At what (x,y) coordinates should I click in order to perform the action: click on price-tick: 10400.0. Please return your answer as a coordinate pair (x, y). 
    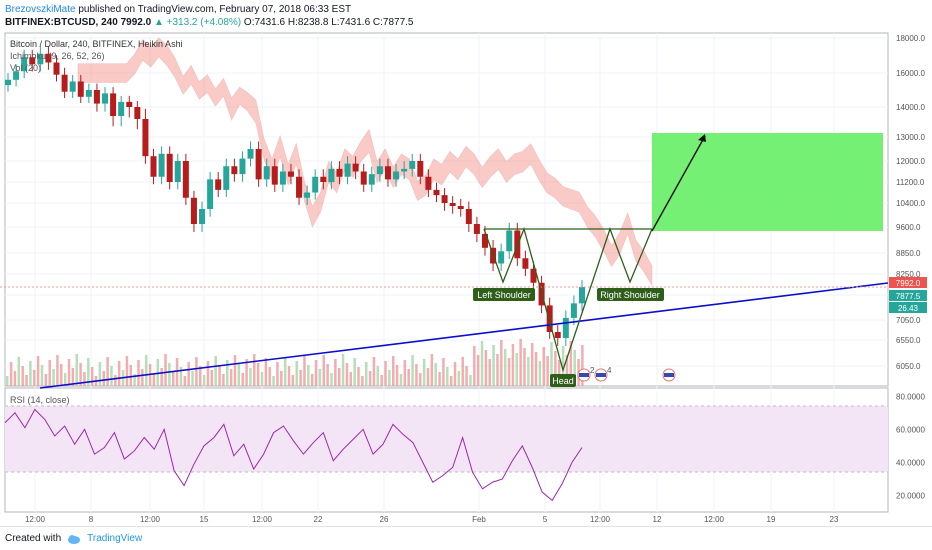
    Looking at the image, I should click on (910, 203).